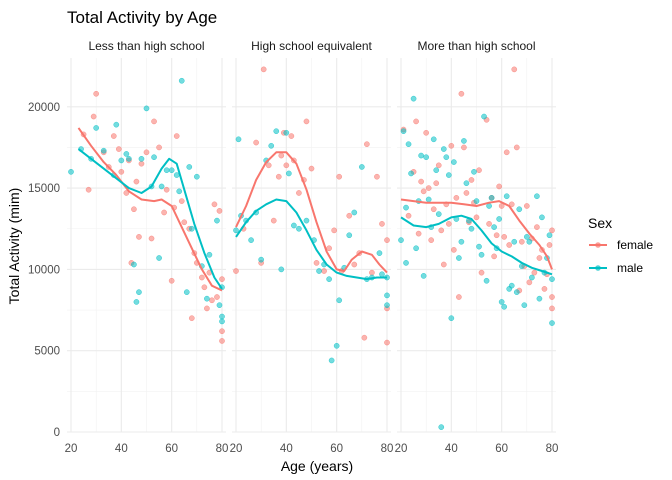 The image size is (672, 480). What do you see at coordinates (401, 449) in the screenshot?
I see `x-tick-label: 20` at bounding box center [401, 449].